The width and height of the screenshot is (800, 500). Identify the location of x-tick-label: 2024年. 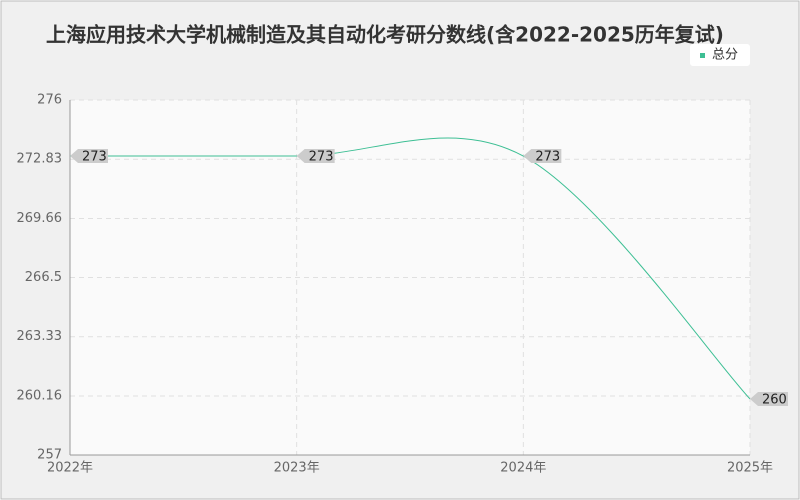
(523, 468).